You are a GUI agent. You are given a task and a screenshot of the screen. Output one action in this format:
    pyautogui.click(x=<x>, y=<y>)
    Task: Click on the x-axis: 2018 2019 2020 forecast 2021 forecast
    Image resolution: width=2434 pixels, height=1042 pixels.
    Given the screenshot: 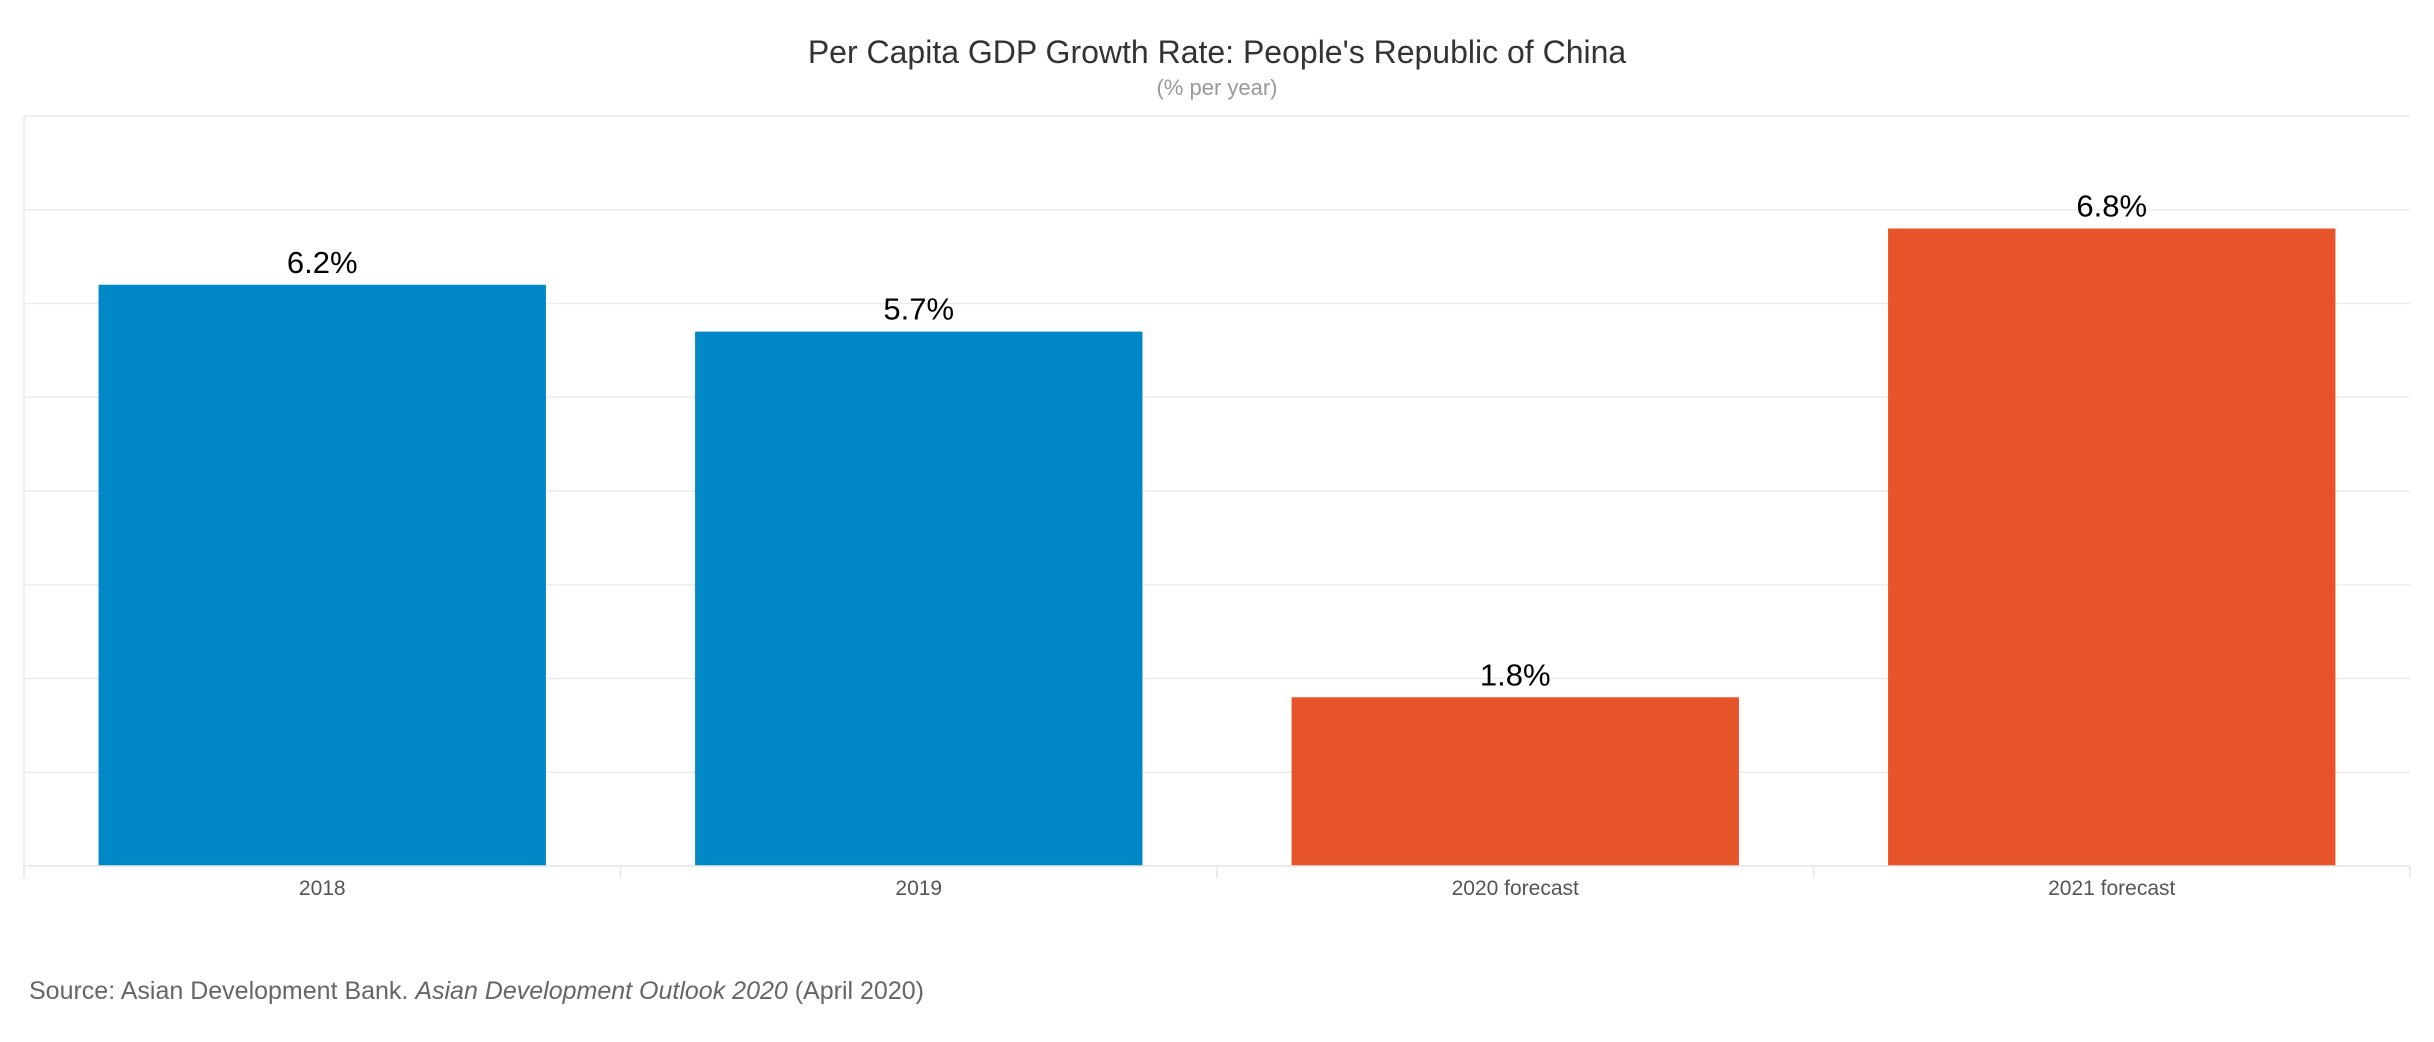 What is the action you would take?
    pyautogui.click(x=1217, y=882)
    